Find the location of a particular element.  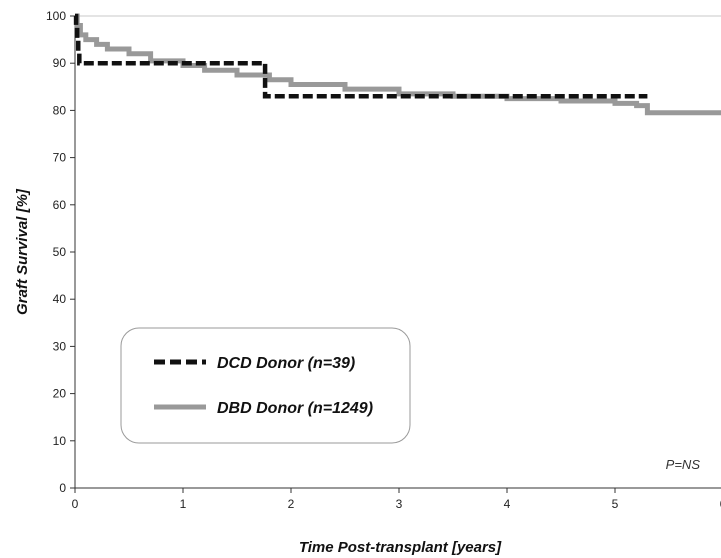

legend: DCD Donor (n=39) DBD Donor (n=1249) is located at coordinates (265, 385).